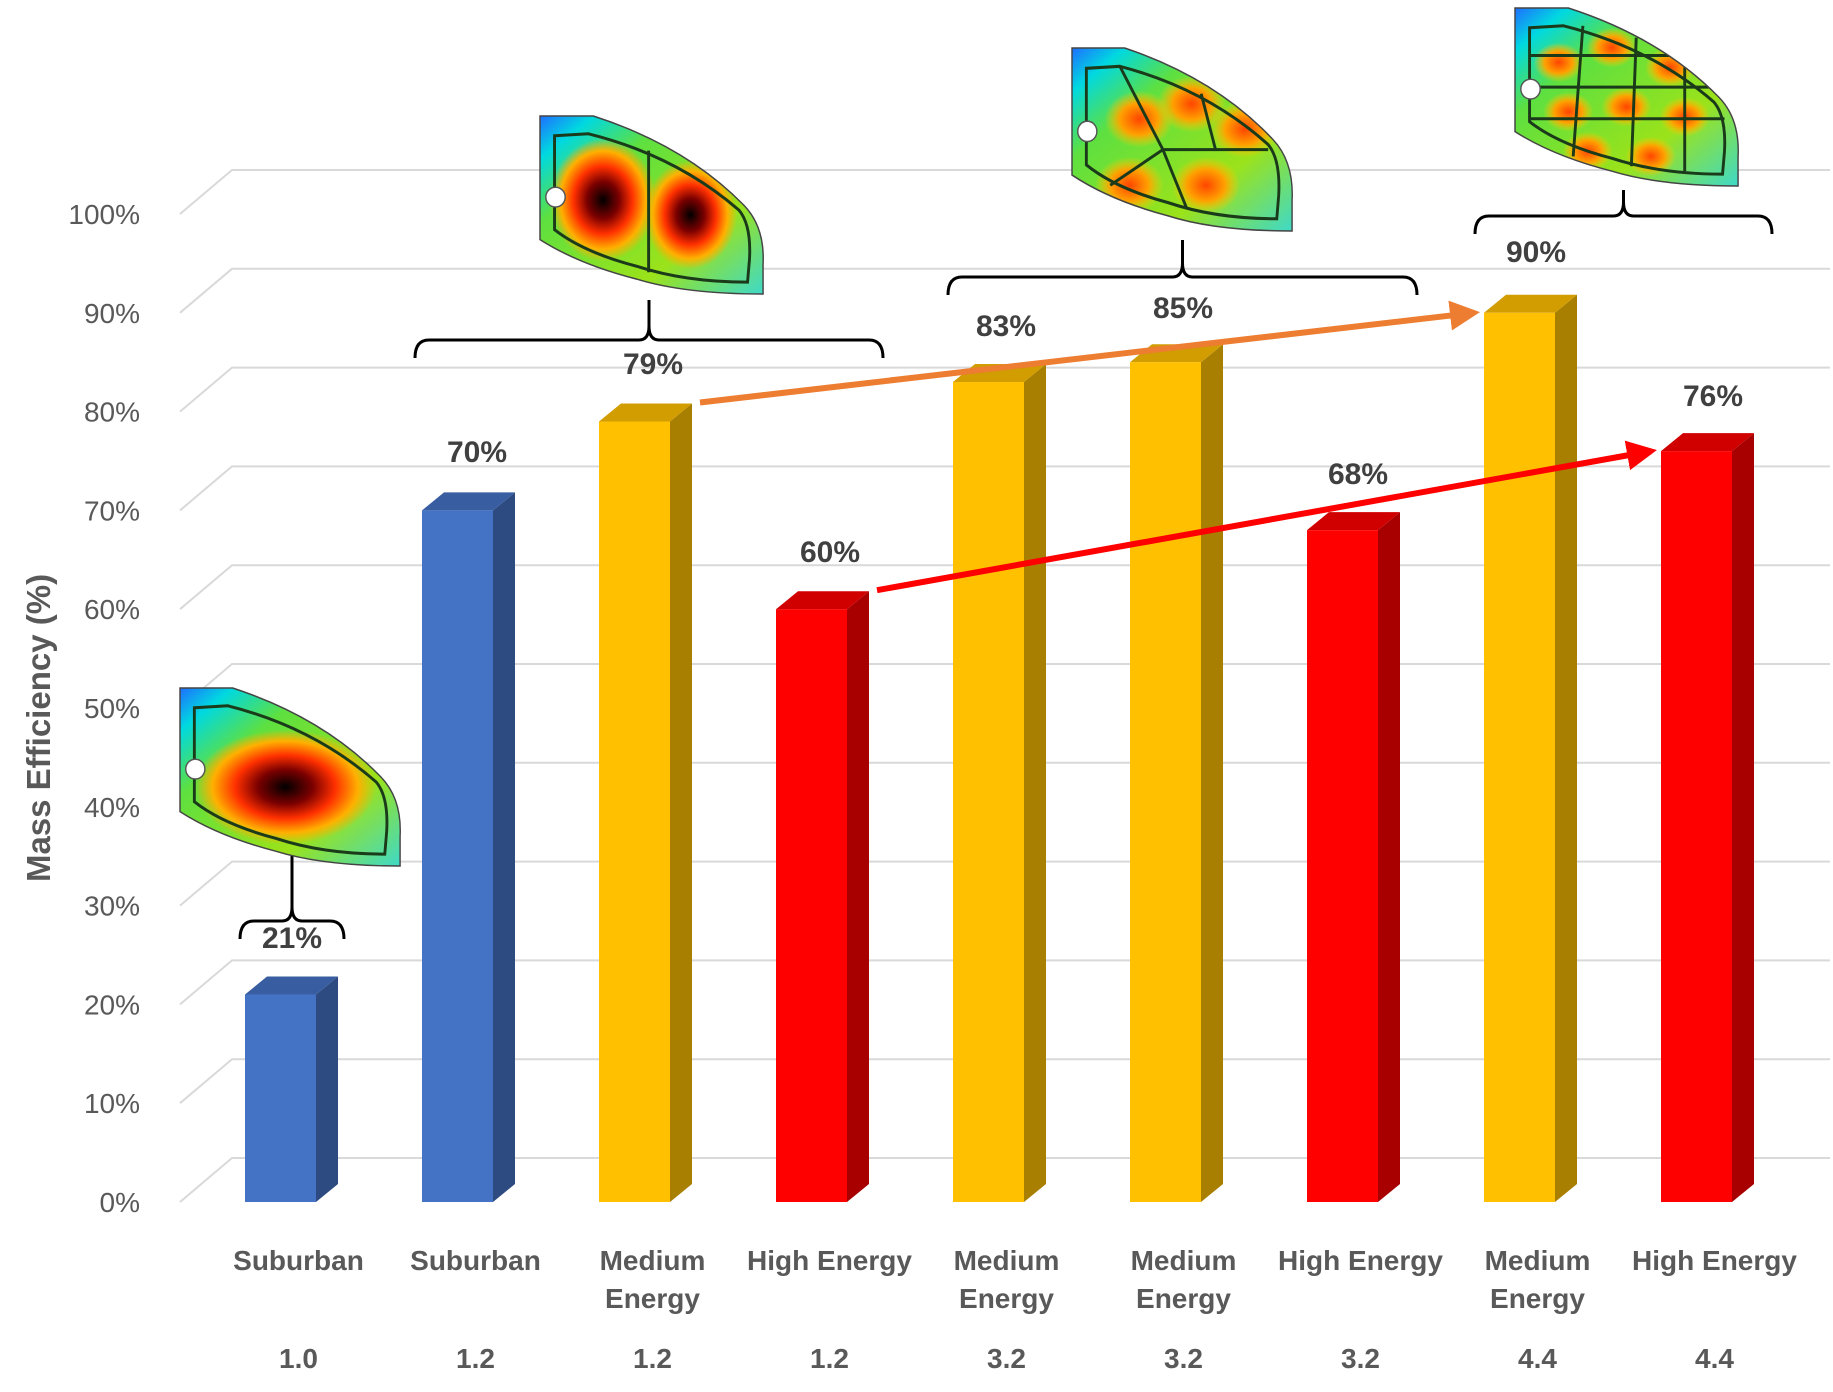 The image size is (1833, 1392). I want to click on y-tick-label: 90%, so click(112, 313).